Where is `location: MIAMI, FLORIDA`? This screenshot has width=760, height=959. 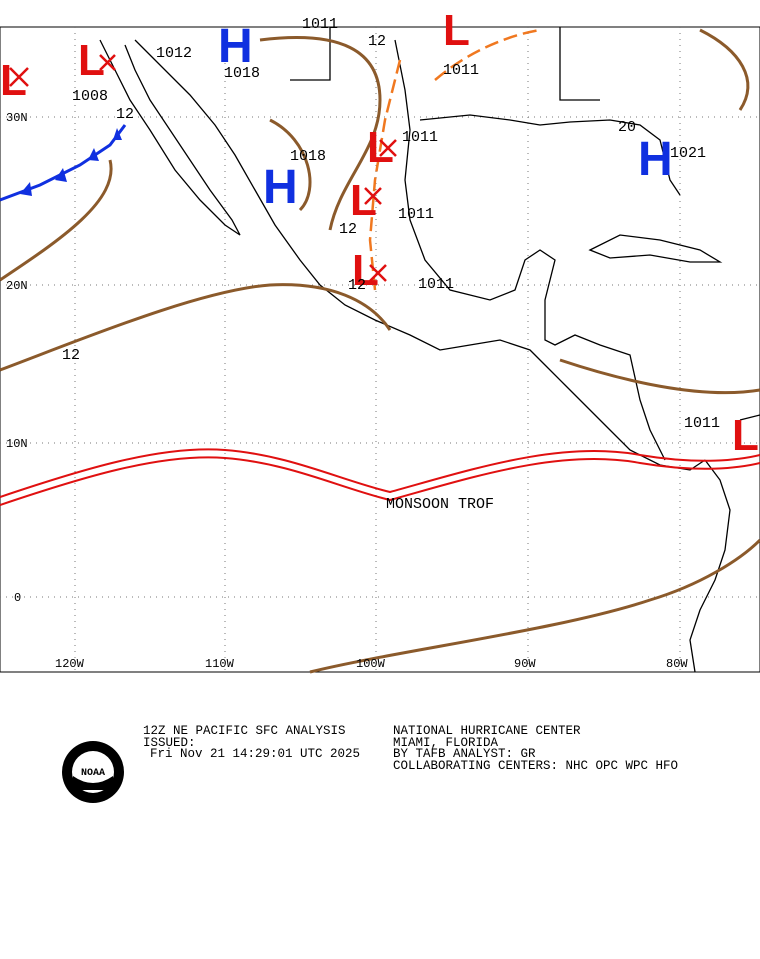 location: MIAMI, FLORIDA is located at coordinates (446, 743).